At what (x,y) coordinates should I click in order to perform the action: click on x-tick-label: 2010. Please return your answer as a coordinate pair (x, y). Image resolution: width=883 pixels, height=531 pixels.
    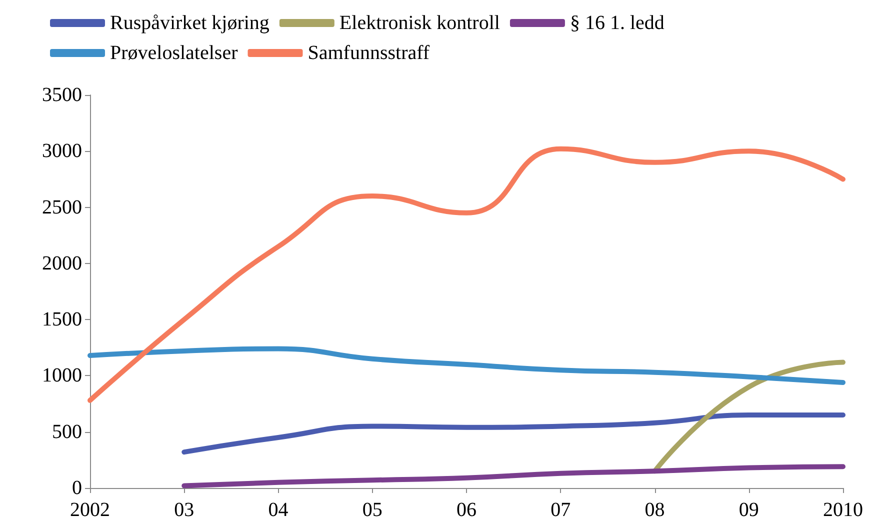
    Looking at the image, I should click on (843, 510).